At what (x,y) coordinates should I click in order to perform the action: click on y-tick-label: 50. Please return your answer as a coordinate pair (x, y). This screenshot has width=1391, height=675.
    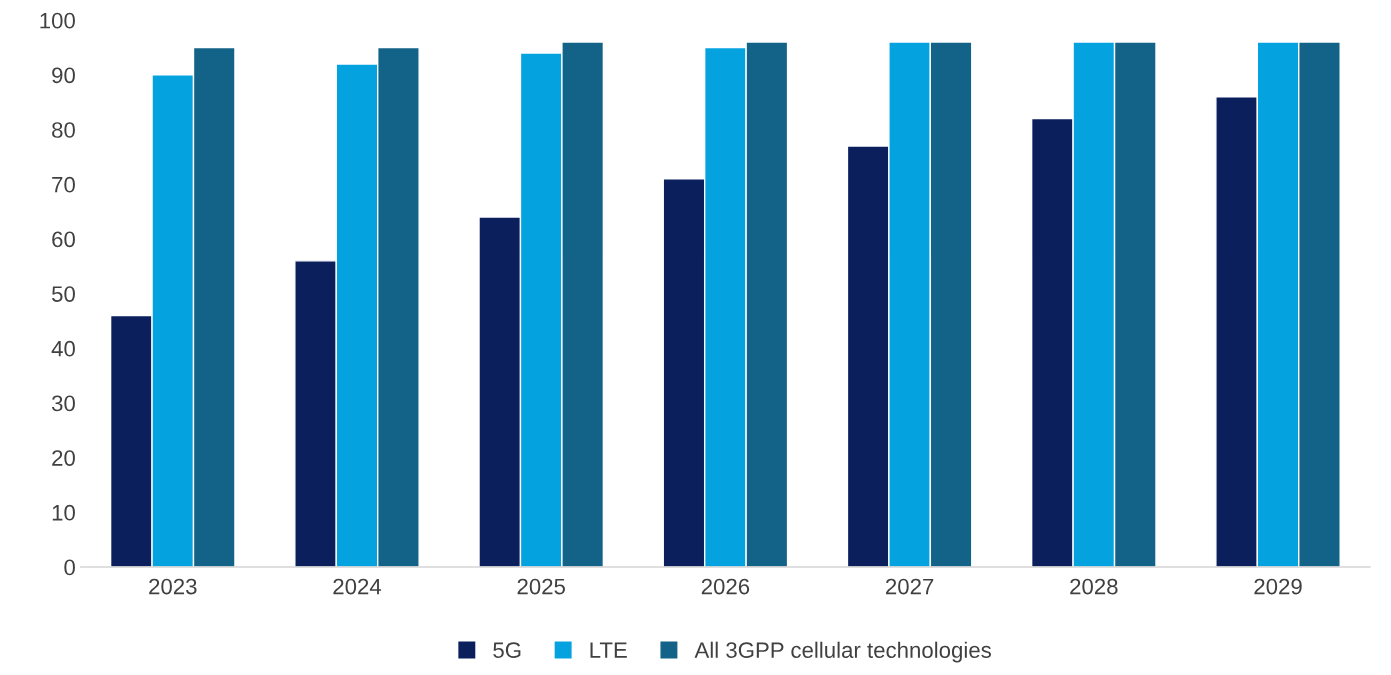
    Looking at the image, I should click on (63, 294).